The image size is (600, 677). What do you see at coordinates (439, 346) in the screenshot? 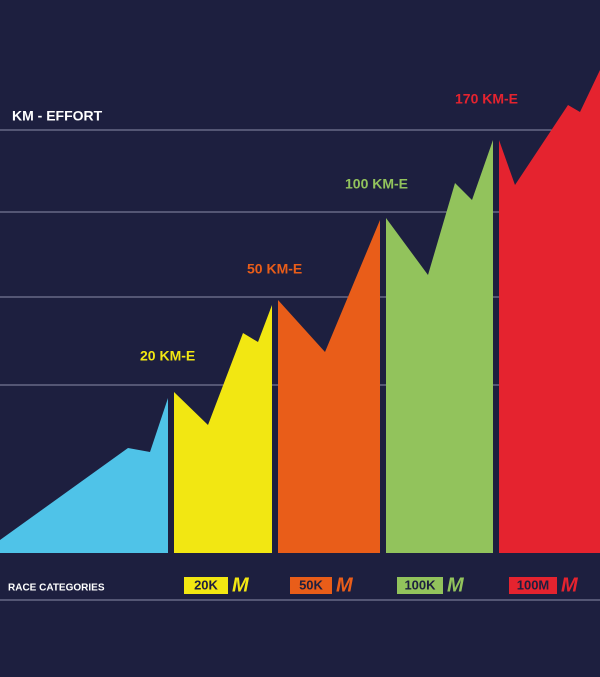
I see `mountain-100m` at bounding box center [439, 346].